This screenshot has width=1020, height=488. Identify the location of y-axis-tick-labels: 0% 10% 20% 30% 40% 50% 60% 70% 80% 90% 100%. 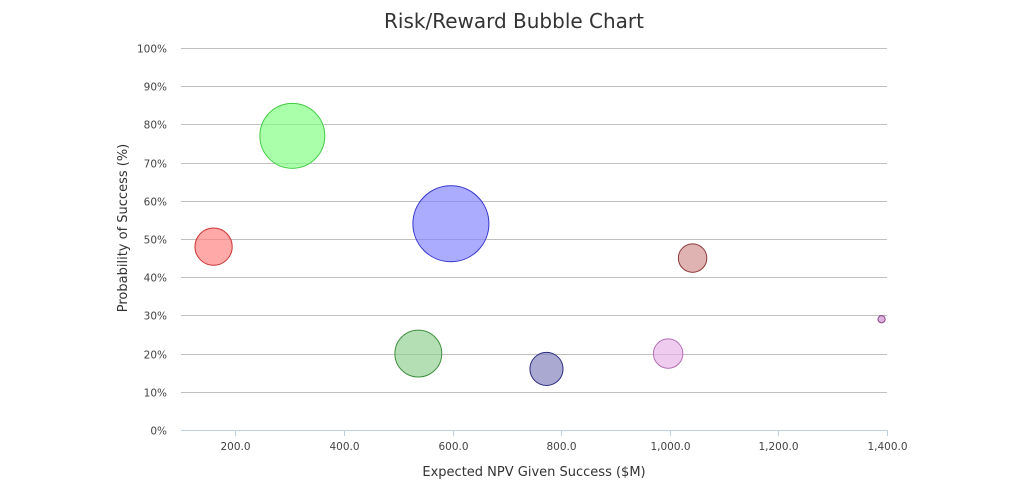
(152, 241).